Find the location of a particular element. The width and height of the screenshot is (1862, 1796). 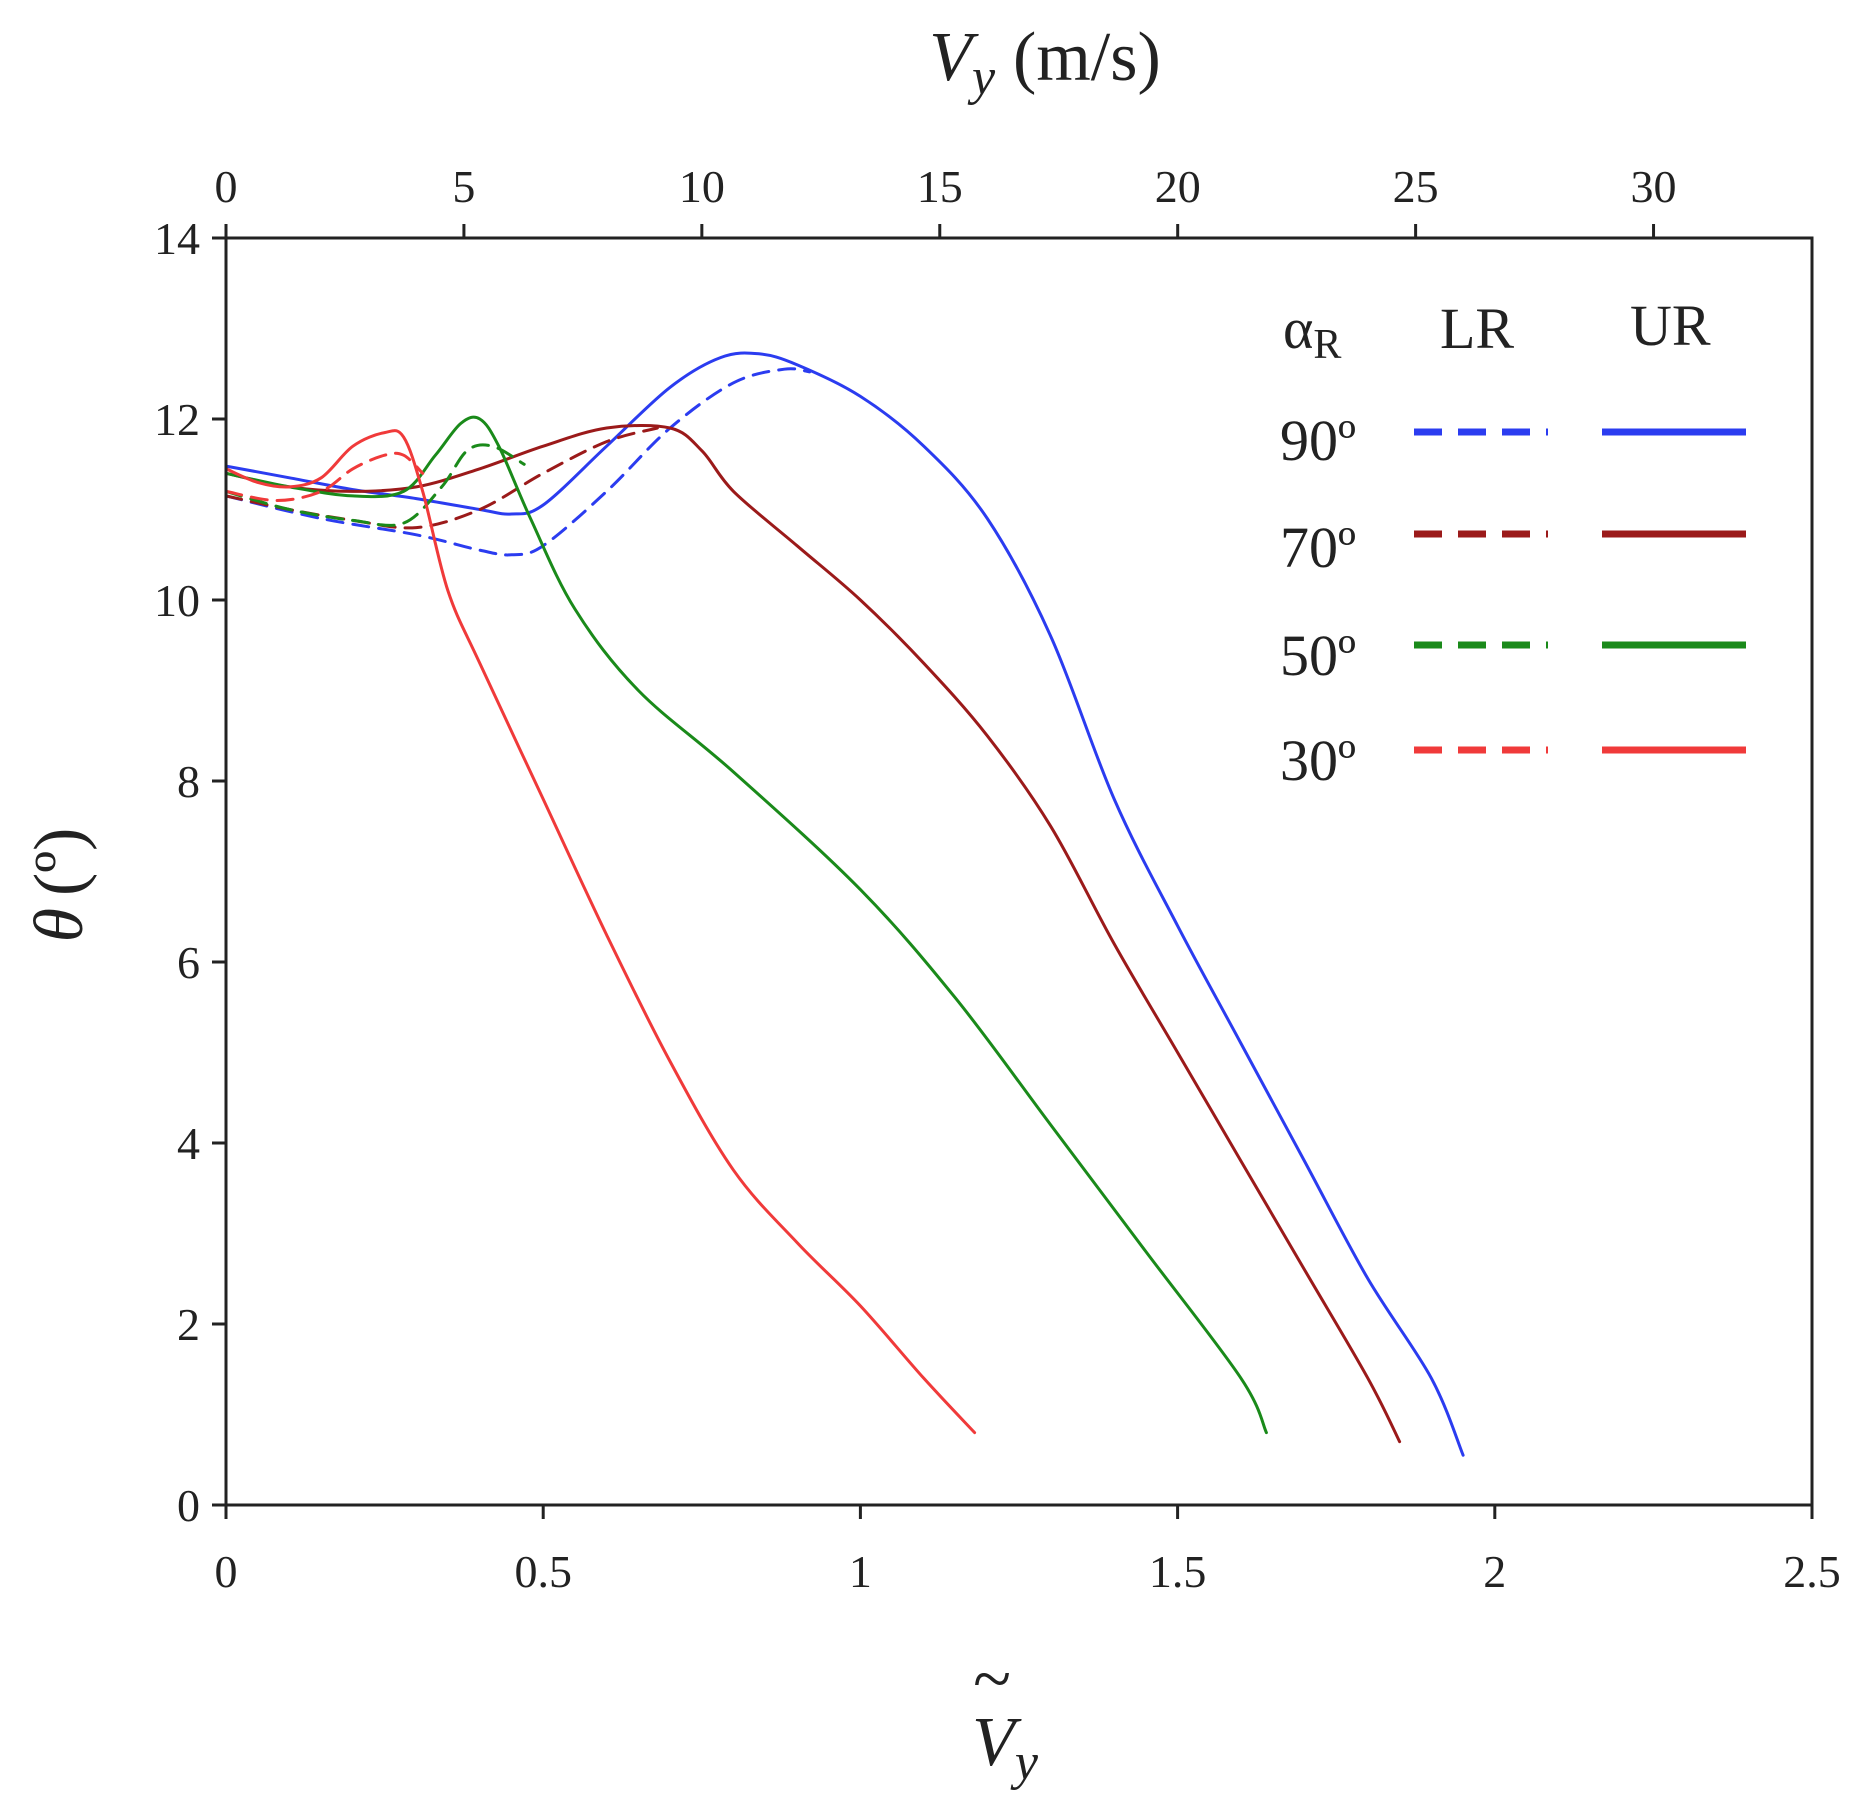

y-axis-title: θ (º) is located at coordinates (59, 885).